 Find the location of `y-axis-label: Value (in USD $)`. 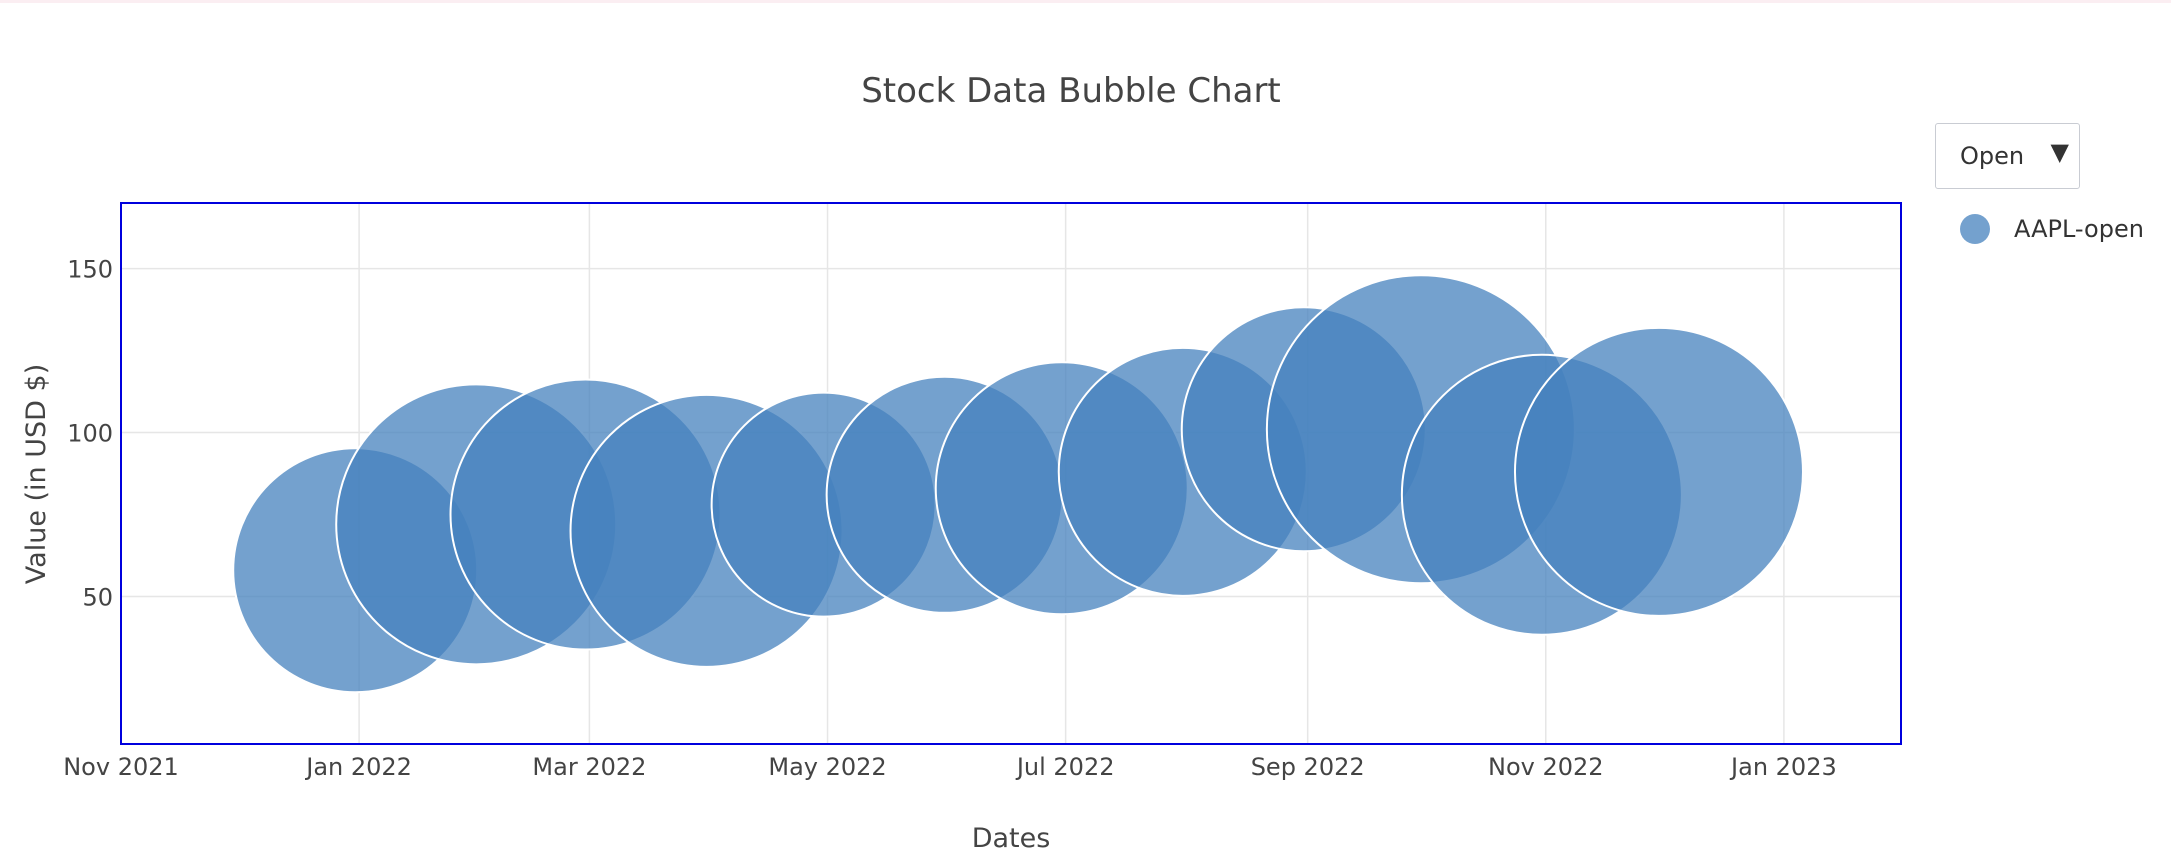

y-axis-label: Value (in USD $) is located at coordinates (36, 474).